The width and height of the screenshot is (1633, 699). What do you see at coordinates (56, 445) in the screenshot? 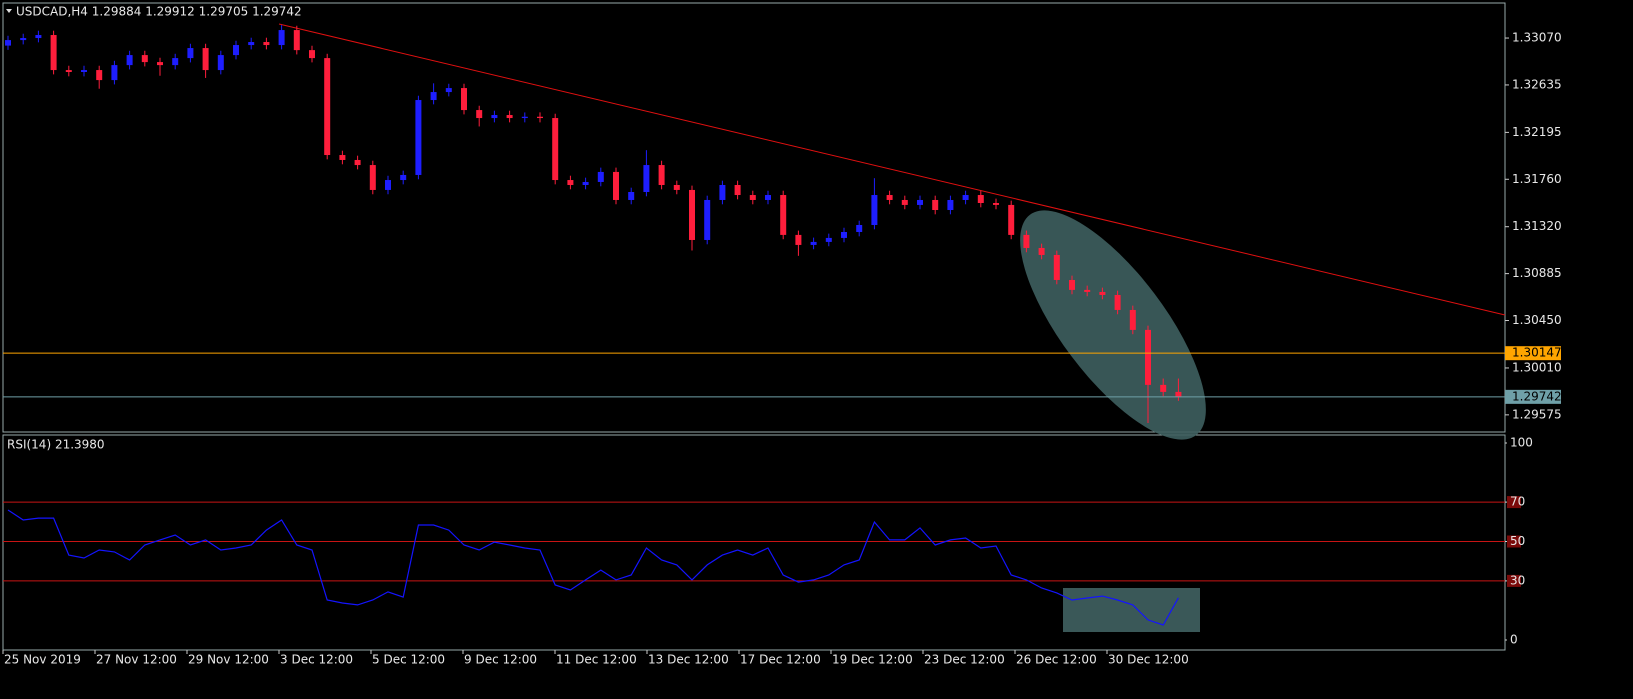
I see `rsi-title: RSI(14) 21.3980` at bounding box center [56, 445].